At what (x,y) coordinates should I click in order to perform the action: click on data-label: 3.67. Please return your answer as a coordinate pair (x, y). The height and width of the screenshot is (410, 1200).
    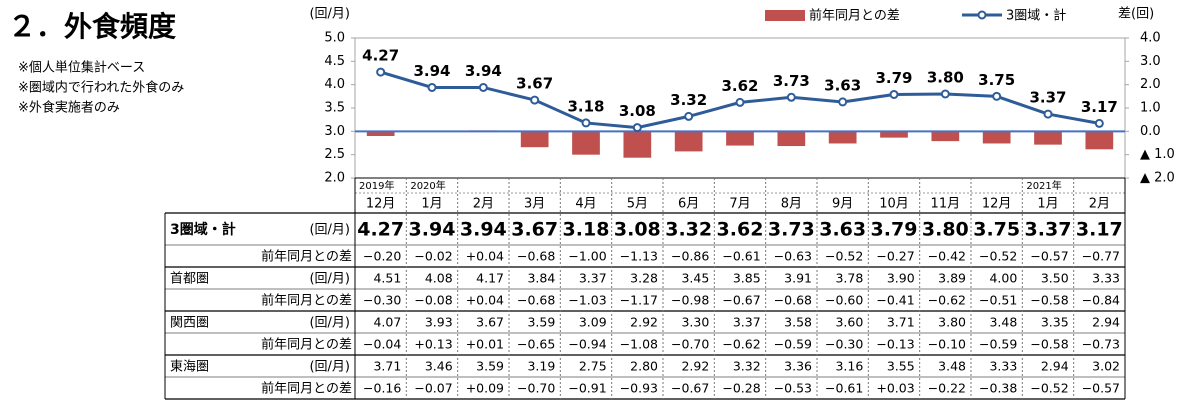
    Looking at the image, I should click on (534, 84).